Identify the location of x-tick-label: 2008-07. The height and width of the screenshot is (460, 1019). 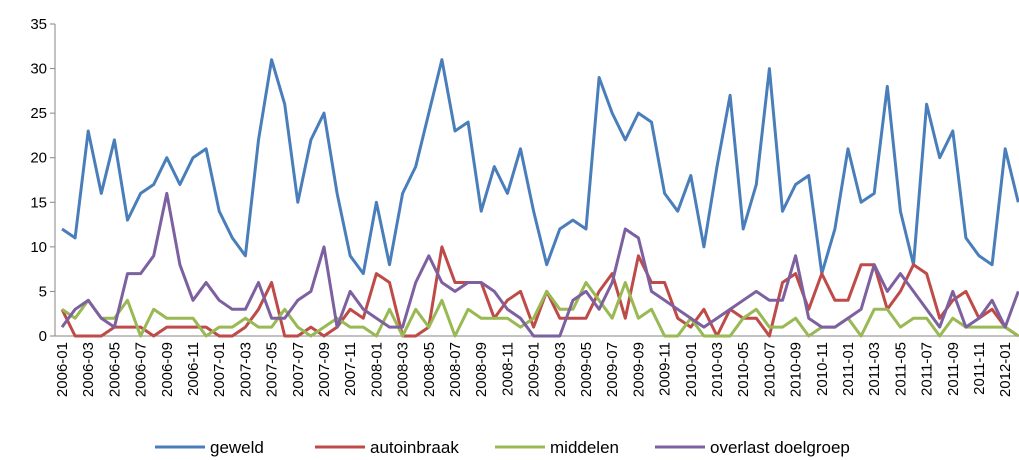
(455, 369).